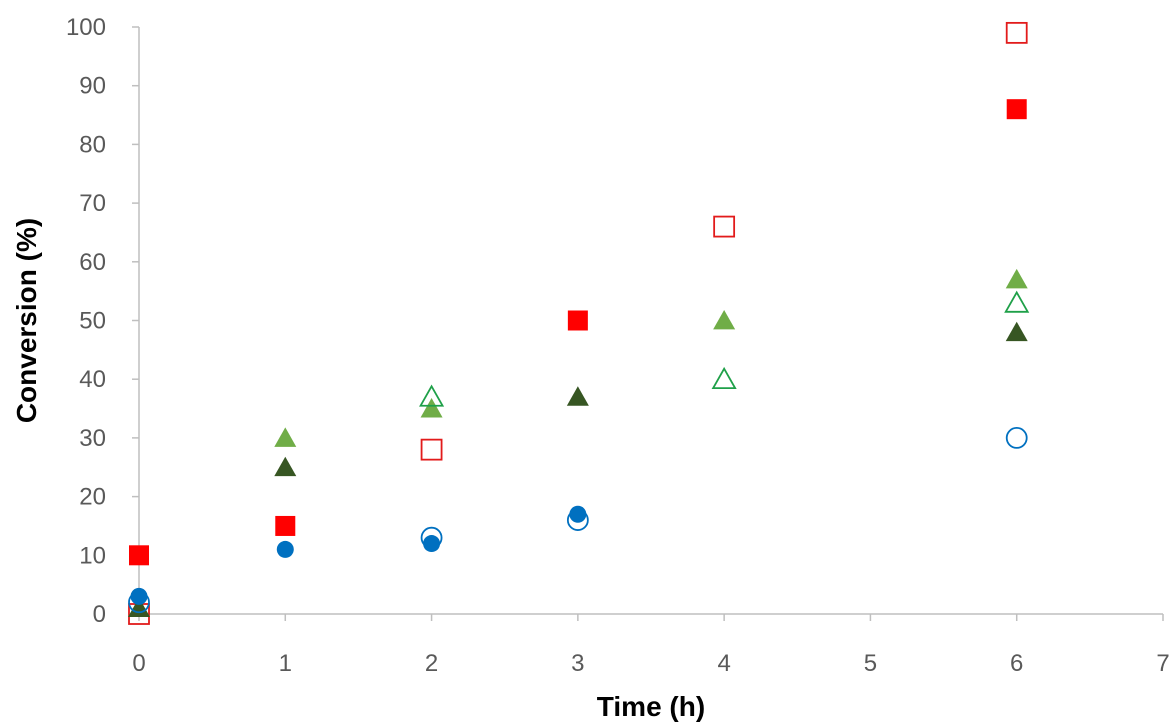  Describe the element at coordinates (92, 497) in the screenshot. I see `y-tick-label: 20` at that location.